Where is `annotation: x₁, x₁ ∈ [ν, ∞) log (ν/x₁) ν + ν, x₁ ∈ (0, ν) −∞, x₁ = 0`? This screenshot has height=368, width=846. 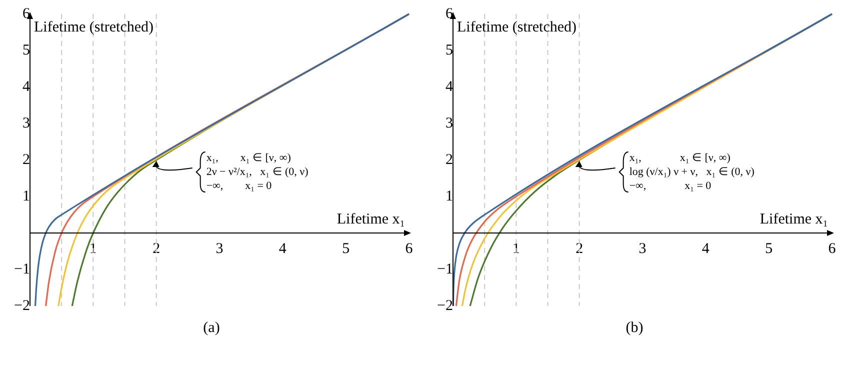 annotation: x₁, x₁ ∈ [ν, ∞) log (ν/x₁) ν + ν, x₁ ∈ (0, ν) −∞, x₁ = 0 is located at coordinates (692, 172).